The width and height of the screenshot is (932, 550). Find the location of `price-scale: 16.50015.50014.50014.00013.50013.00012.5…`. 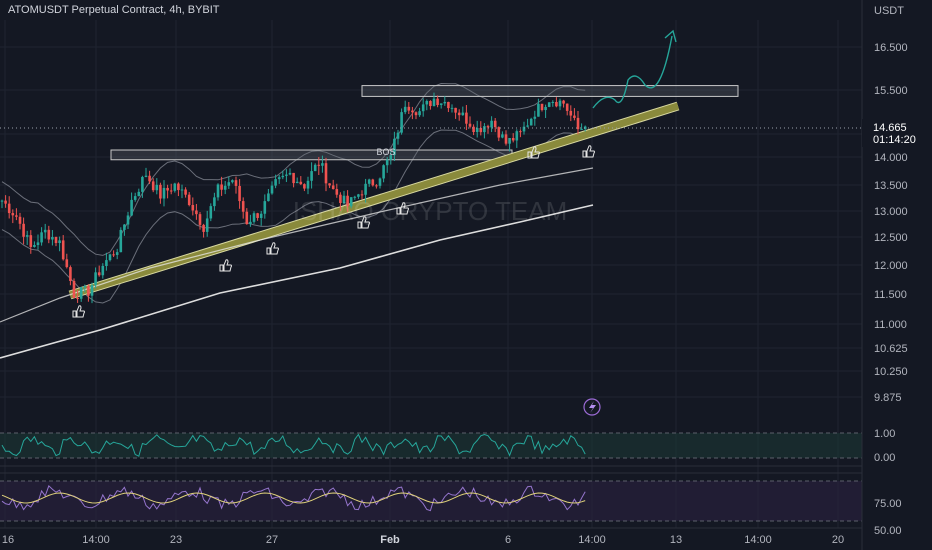

price-scale: 16.50015.50014.50014.00013.50013.00012.5… is located at coordinates (884, 275).